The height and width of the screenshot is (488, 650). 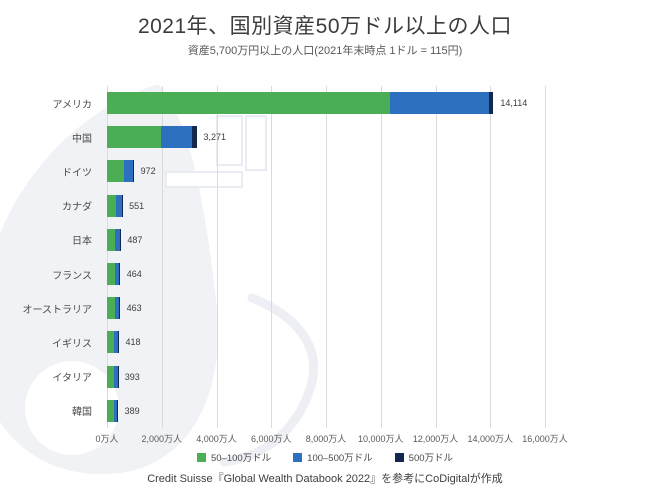 I want to click on legend-label: 500万ドル, so click(x=431, y=458).